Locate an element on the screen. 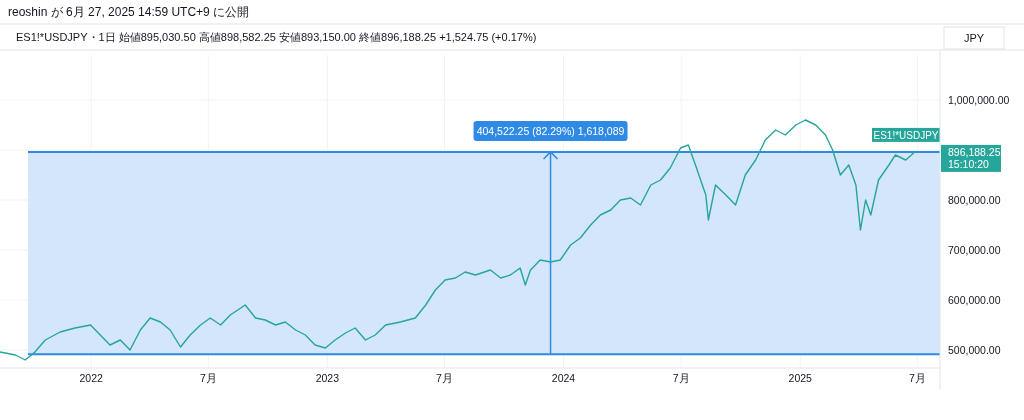 This screenshot has height=420, width=1024. series-label: ES1!*USDJPY is located at coordinates (906, 135).